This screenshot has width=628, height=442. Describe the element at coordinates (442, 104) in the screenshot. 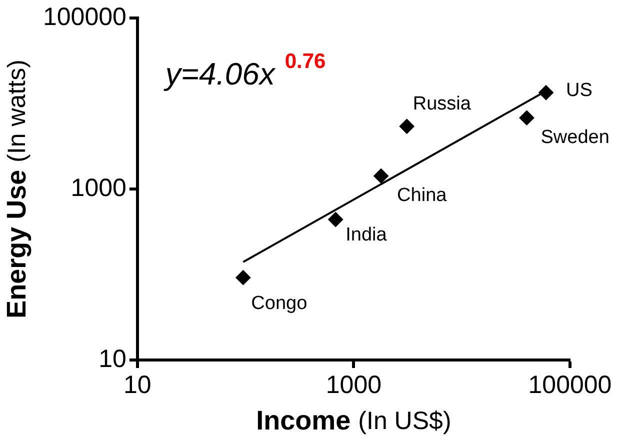

I see `annotation: Russia` at that location.